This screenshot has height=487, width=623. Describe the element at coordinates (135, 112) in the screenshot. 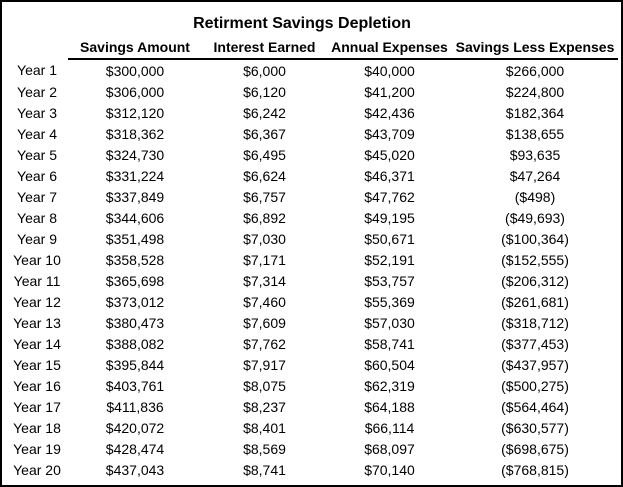

I see `value-cell: $312,120` at that location.